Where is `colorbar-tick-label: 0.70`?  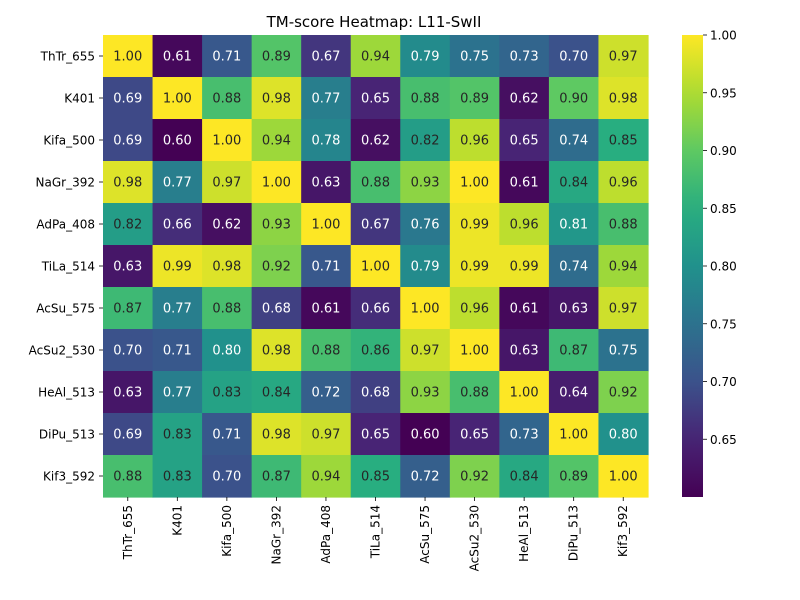
colorbar-tick-label: 0.70 is located at coordinates (723, 382).